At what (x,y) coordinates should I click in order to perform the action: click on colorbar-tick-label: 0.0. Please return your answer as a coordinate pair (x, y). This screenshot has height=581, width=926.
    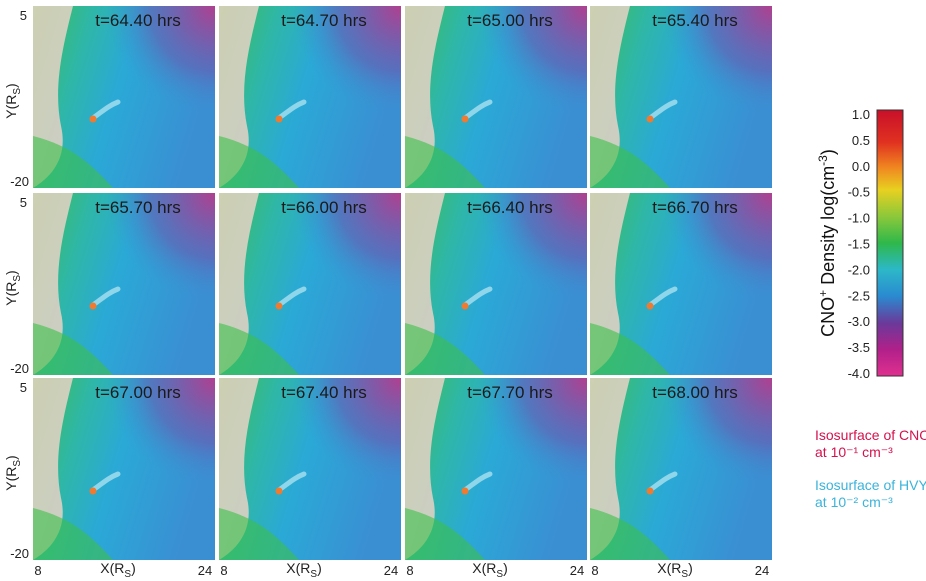
    Looking at the image, I should click on (861, 166).